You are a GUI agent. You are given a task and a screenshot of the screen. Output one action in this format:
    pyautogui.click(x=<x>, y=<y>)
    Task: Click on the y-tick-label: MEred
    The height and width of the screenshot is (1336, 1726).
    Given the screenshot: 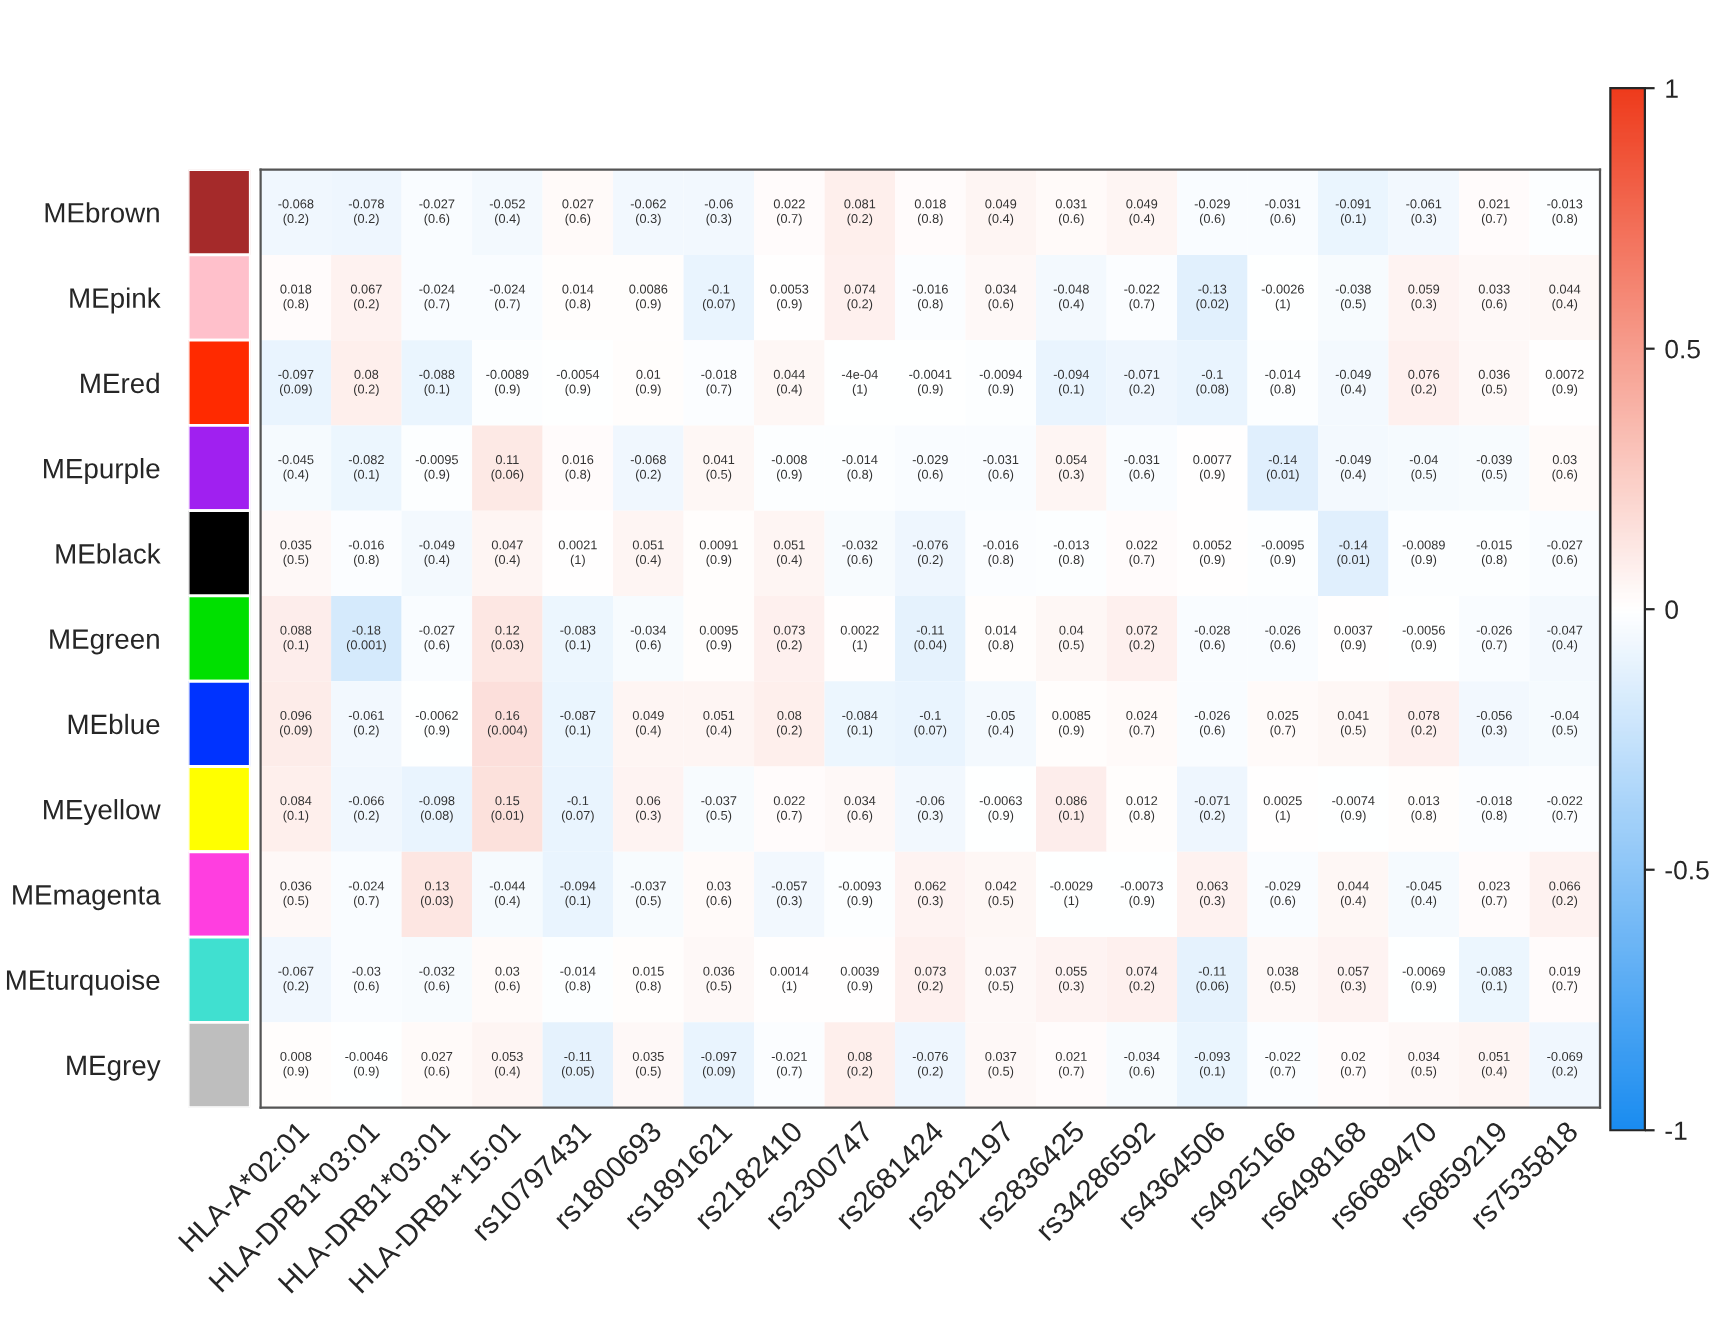 What is the action you would take?
    pyautogui.click(x=120, y=383)
    